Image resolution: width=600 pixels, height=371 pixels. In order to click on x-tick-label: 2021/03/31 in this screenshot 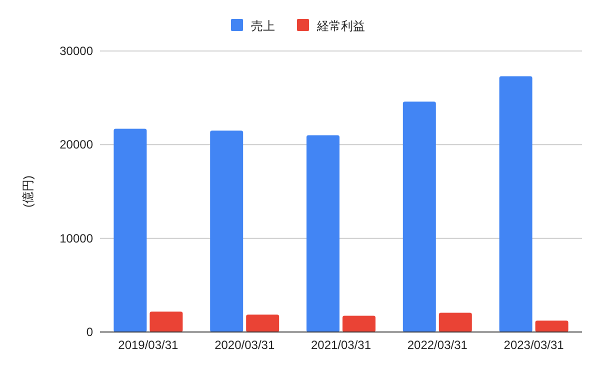, I will do `click(341, 345)`.